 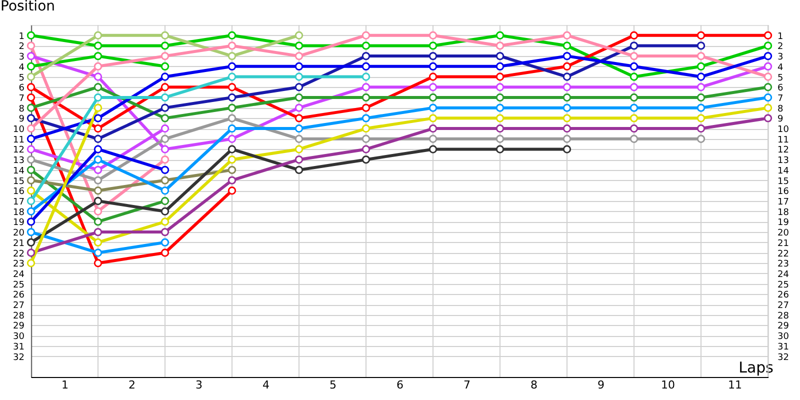 What do you see at coordinates (19, 295) in the screenshot?
I see `y-tick-label: 26` at bounding box center [19, 295].